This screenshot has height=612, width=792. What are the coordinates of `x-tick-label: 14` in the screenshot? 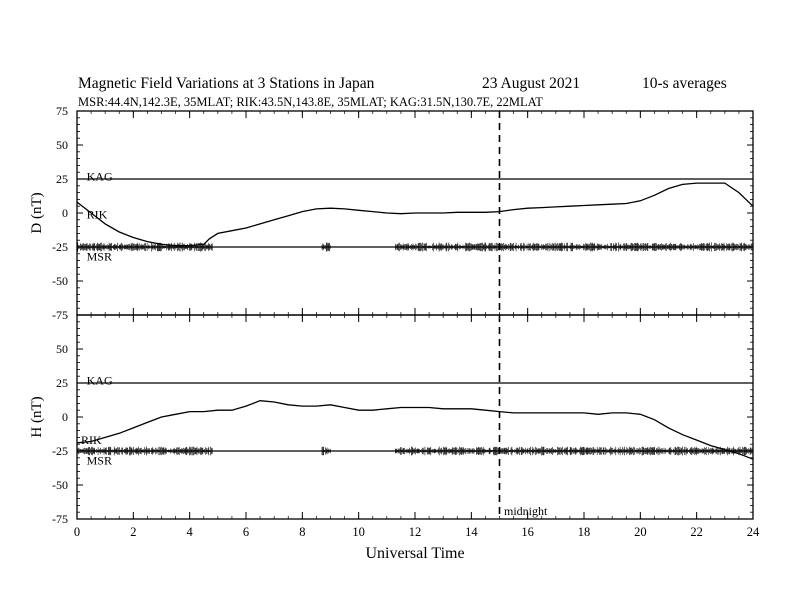 It's located at (471, 532).